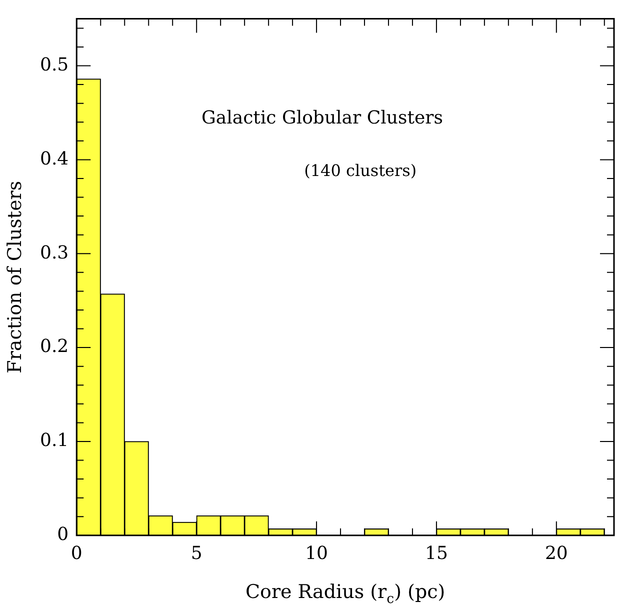 The height and width of the screenshot is (611, 621). Describe the element at coordinates (196, 553) in the screenshot. I see `x-tick-label: 5` at that location.